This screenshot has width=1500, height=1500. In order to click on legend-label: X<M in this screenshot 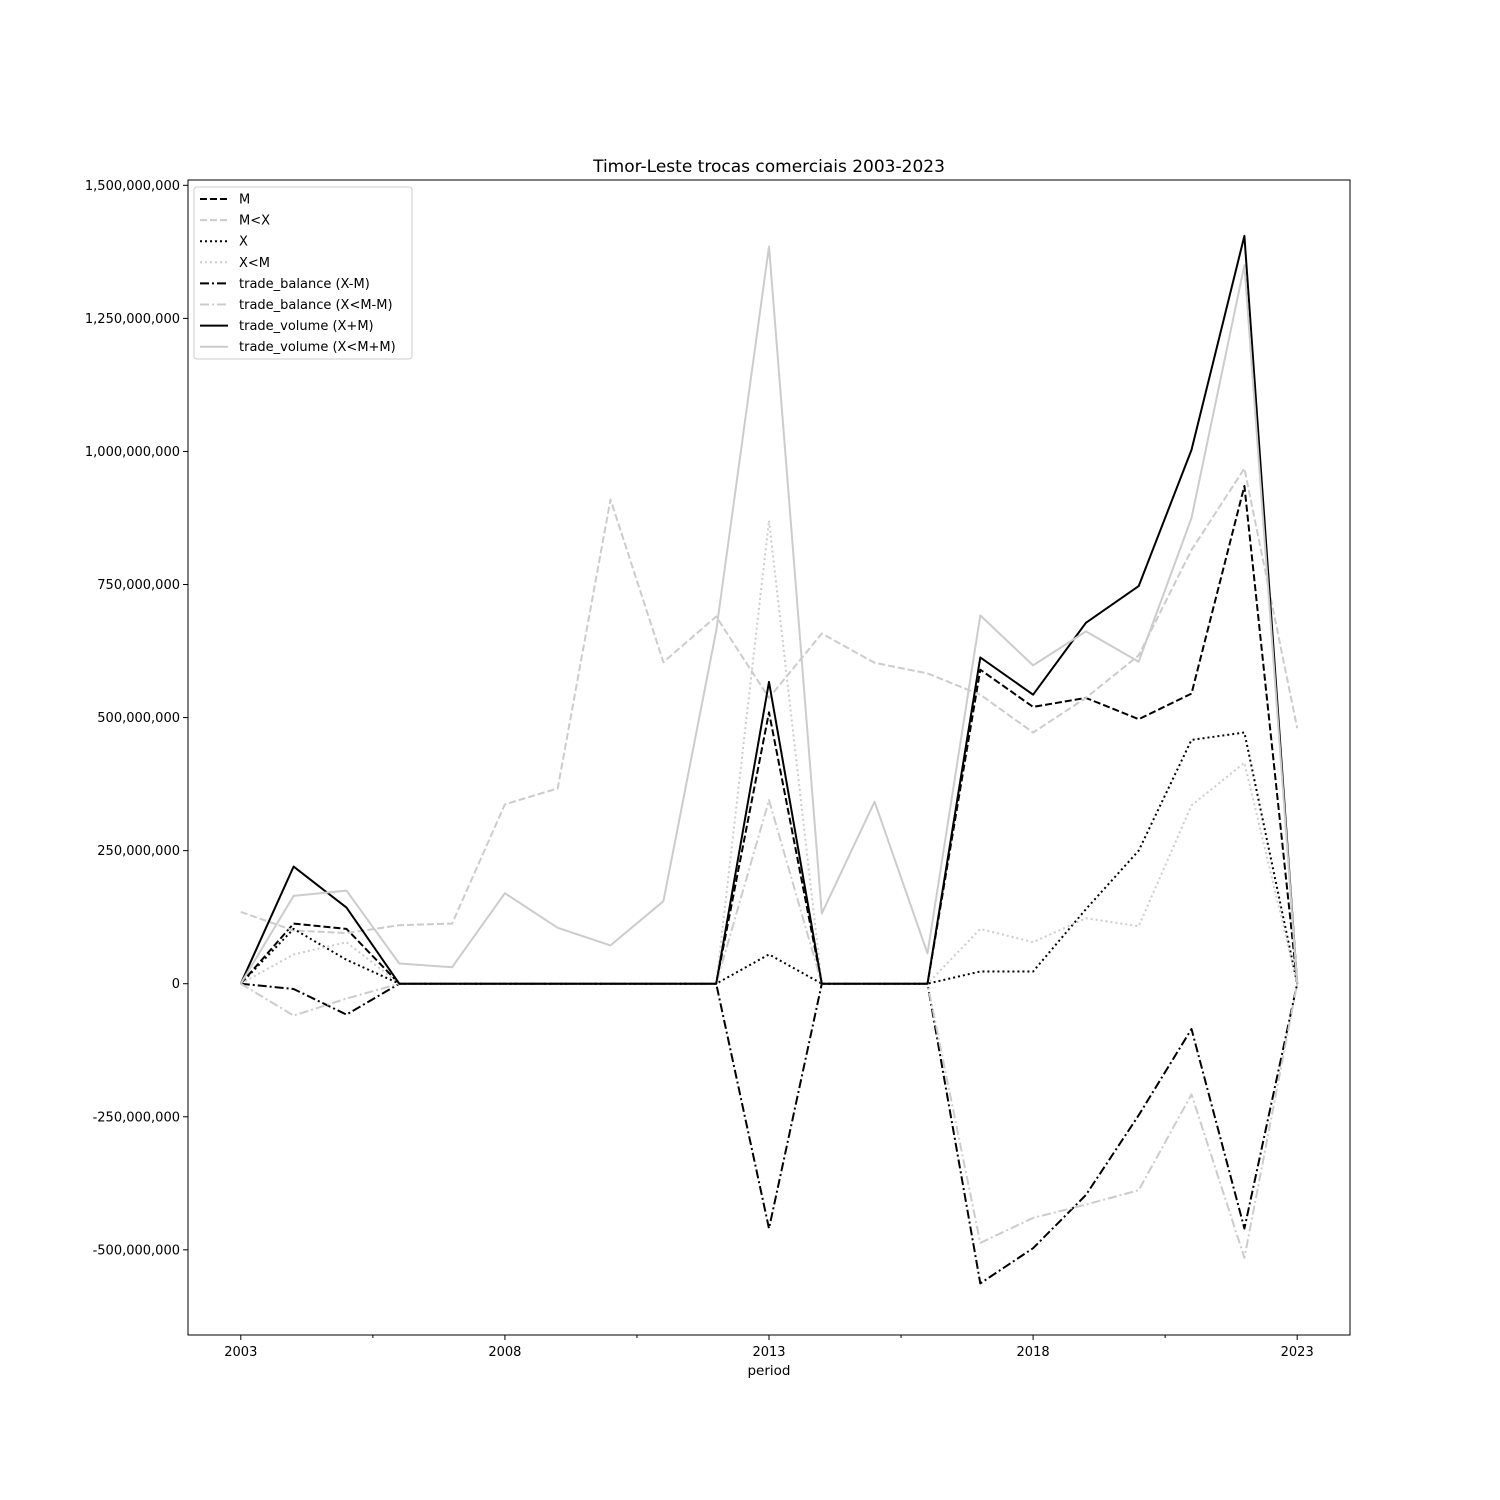, I will do `click(254, 263)`.